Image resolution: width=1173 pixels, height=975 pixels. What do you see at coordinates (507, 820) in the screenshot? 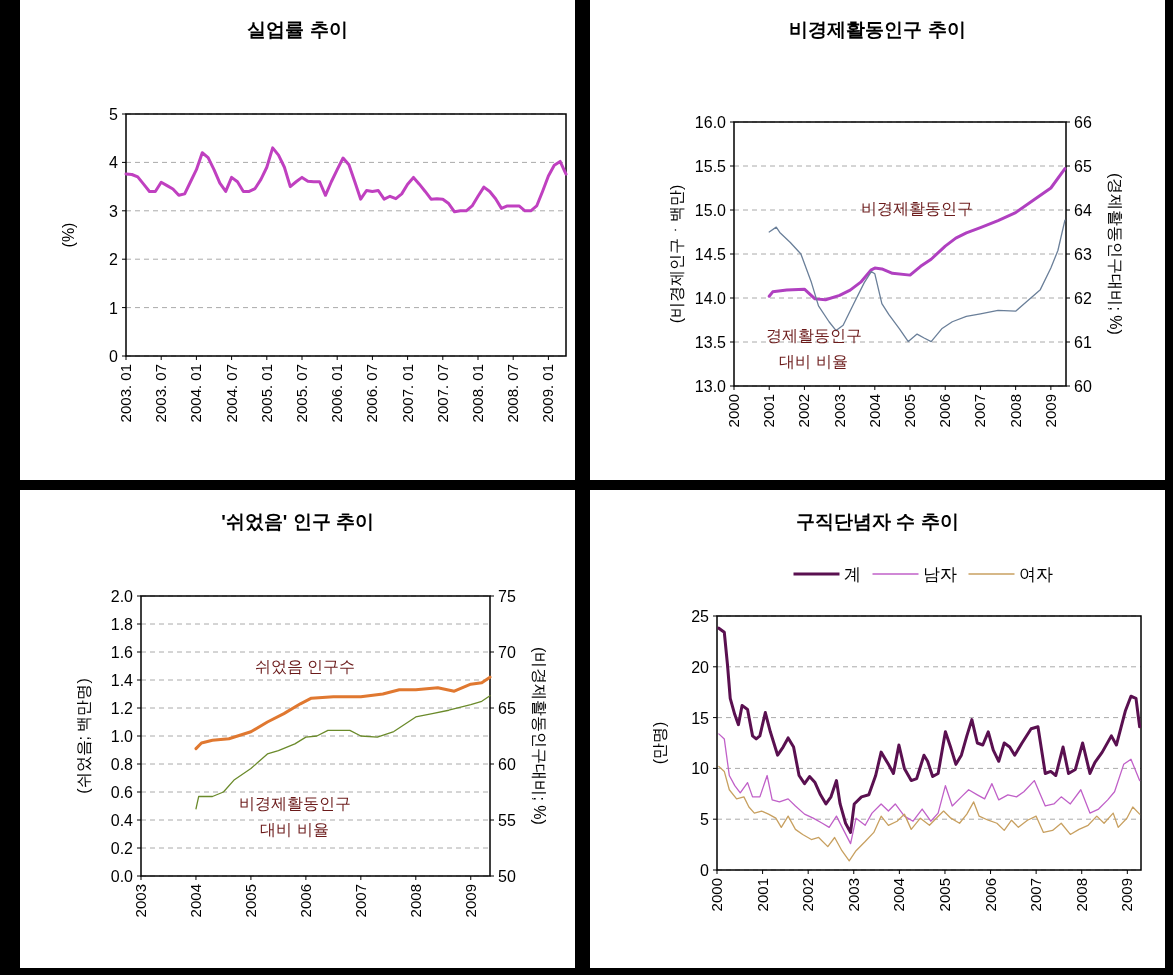
I see `y2-tick-label: 55` at bounding box center [507, 820].